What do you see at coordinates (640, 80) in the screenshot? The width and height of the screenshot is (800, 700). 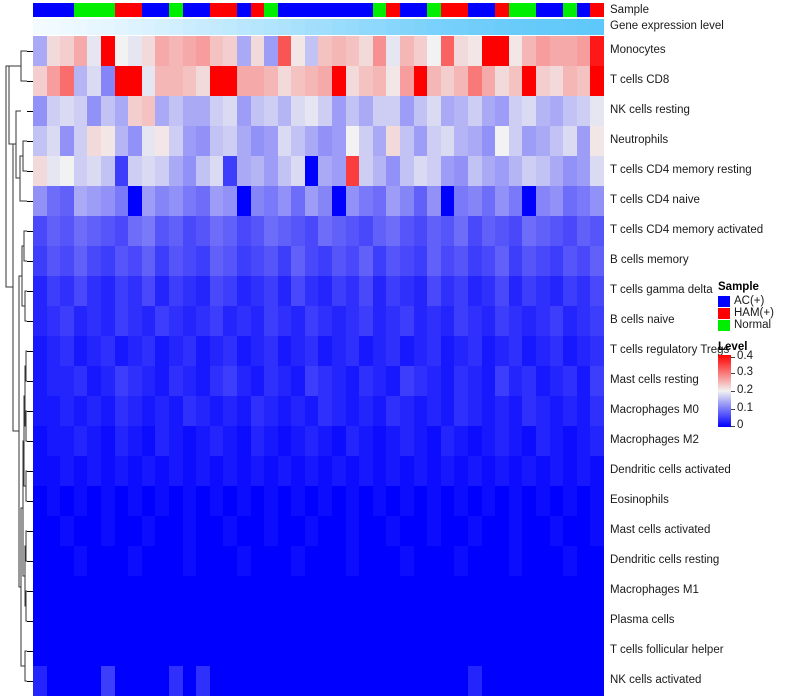 I see `row-label: T cells CD8` at bounding box center [640, 80].